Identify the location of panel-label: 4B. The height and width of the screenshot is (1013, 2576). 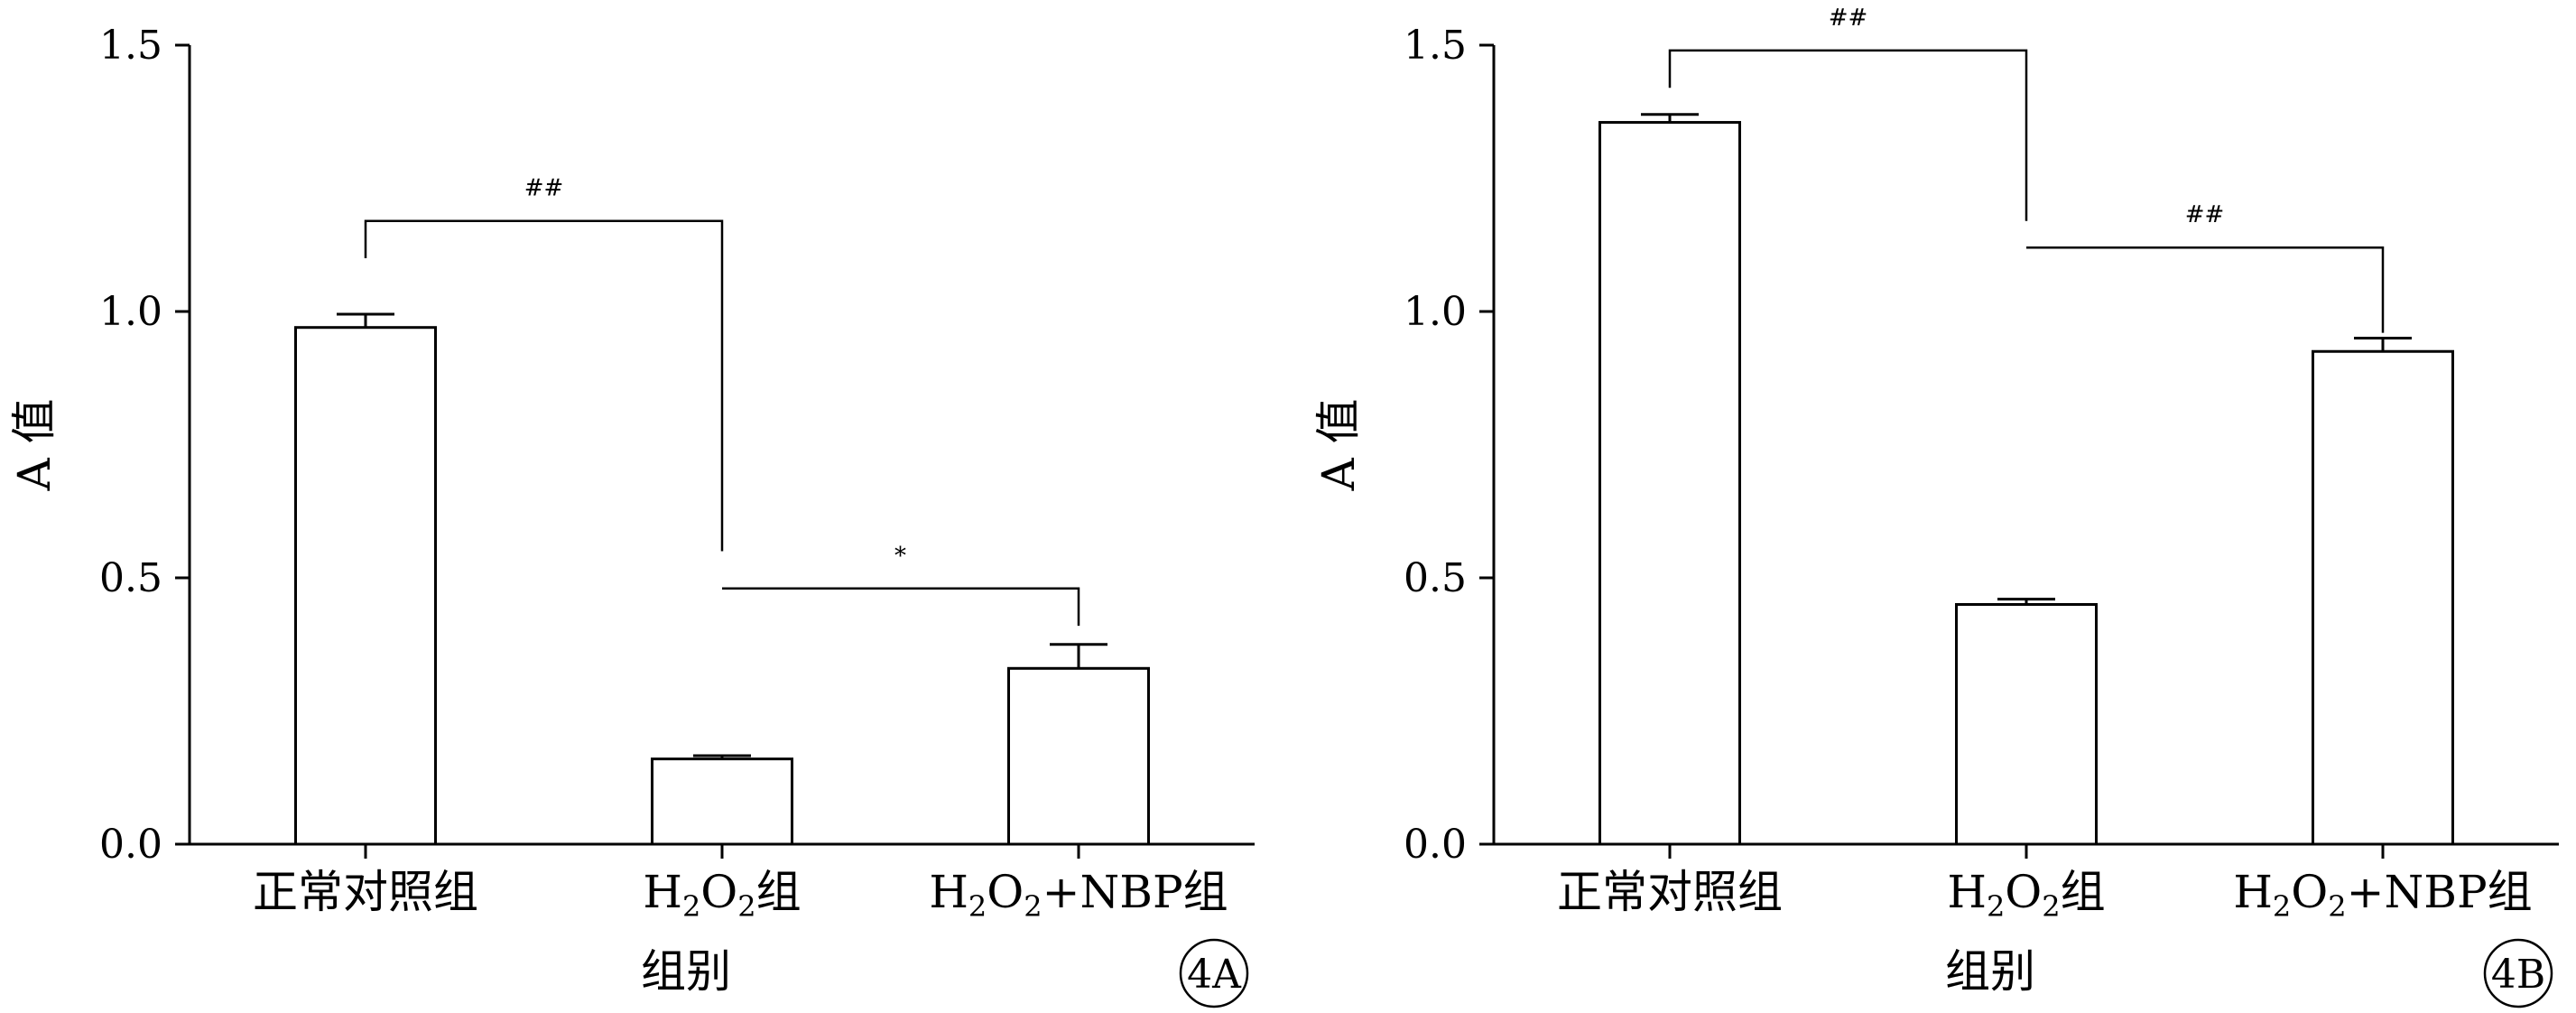
(2518, 975).